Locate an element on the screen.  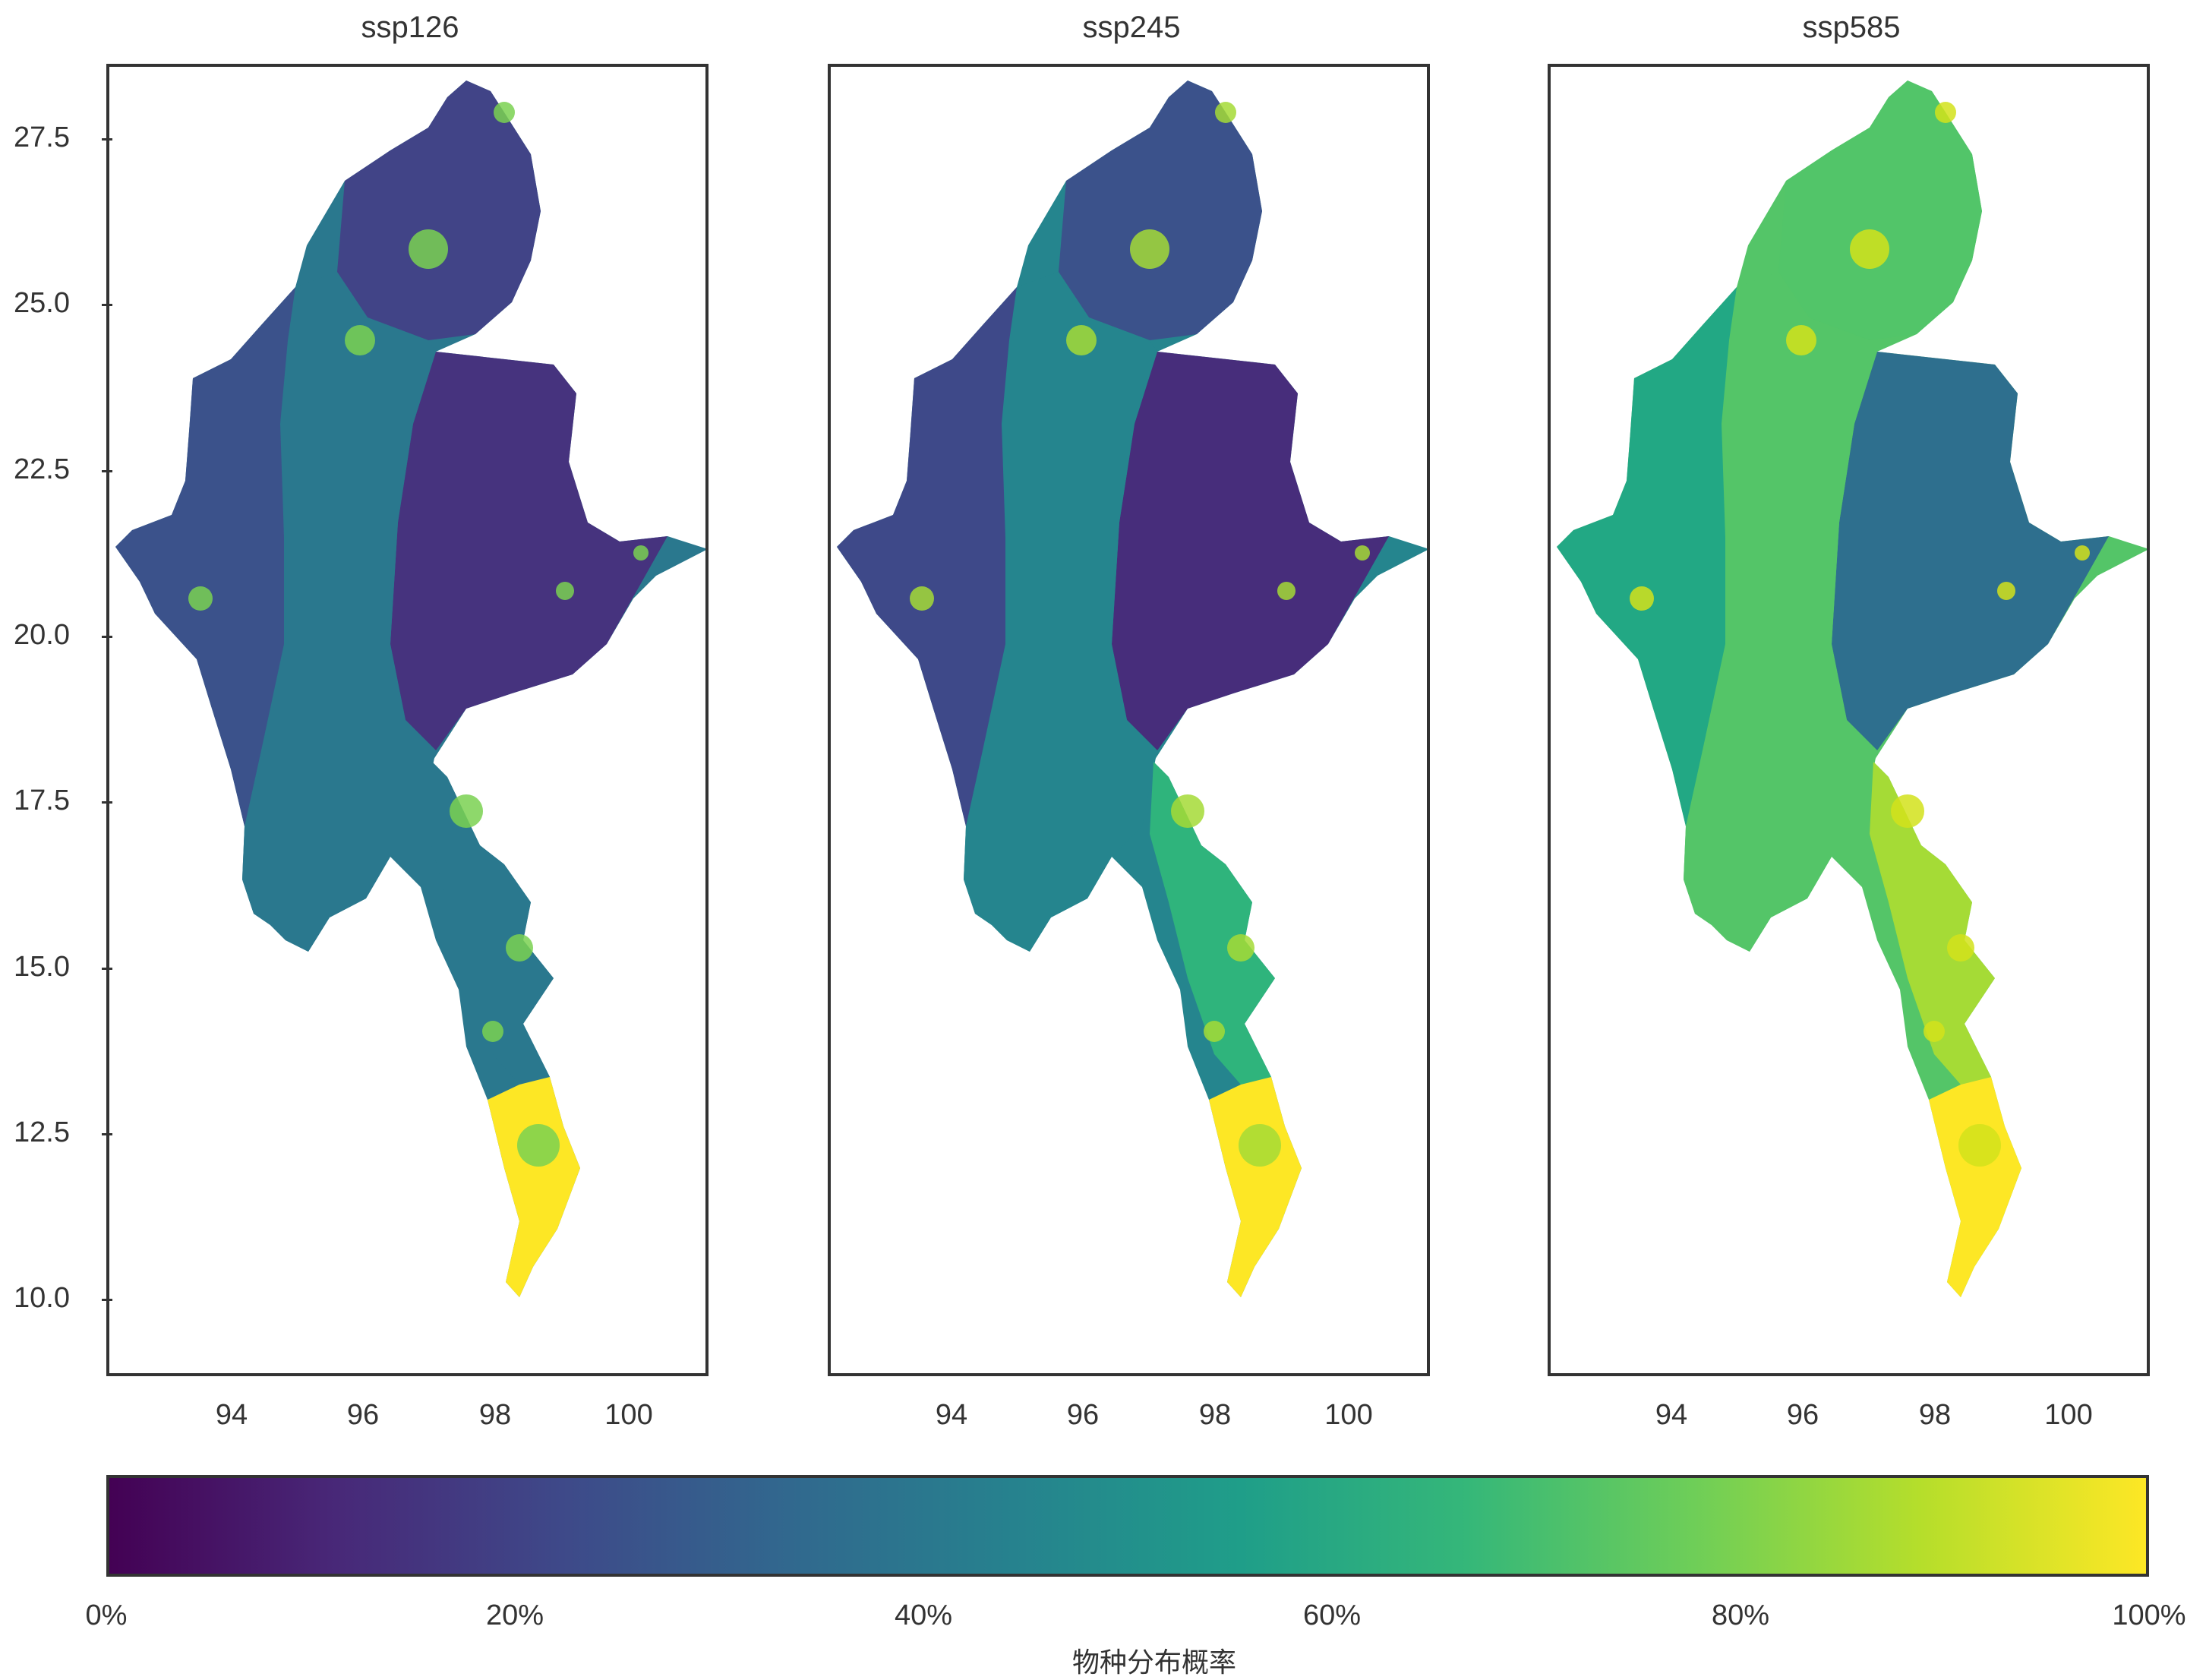
y-tick-label: 27.5 is located at coordinates (42, 137).